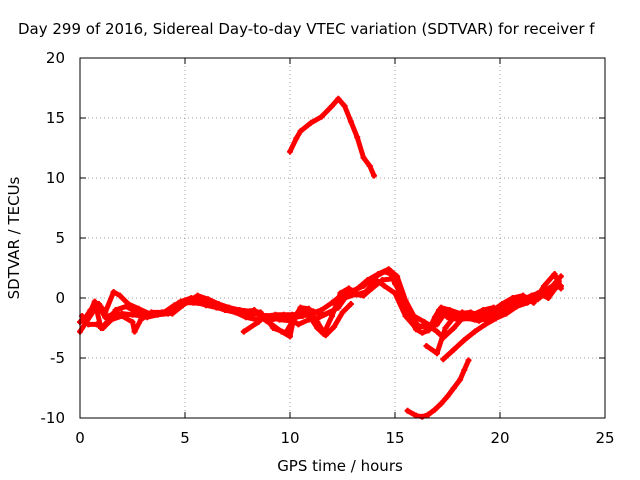 This screenshot has height=480, width=640. Describe the element at coordinates (185, 438) in the screenshot. I see `x-tick-label: 5` at that location.